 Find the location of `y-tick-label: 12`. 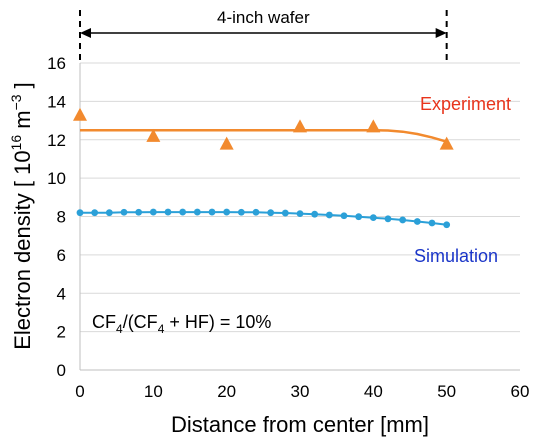

y-tick-label: 12 is located at coordinates (56, 140).